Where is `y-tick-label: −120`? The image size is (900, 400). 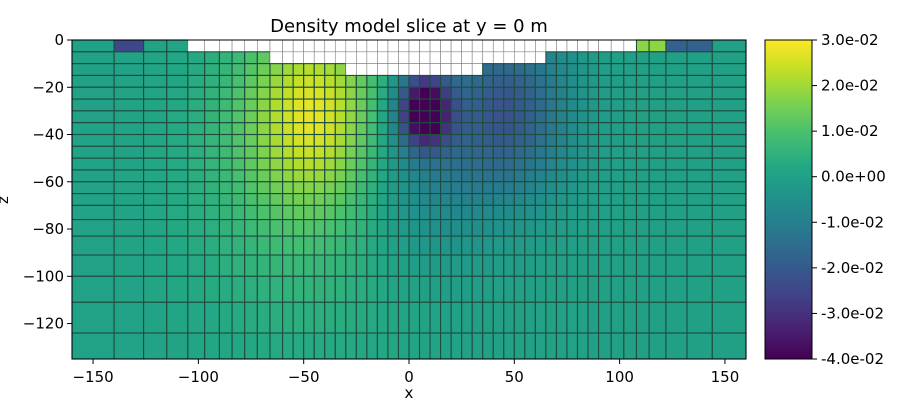
y-tick-label: −120 is located at coordinates (43, 324).